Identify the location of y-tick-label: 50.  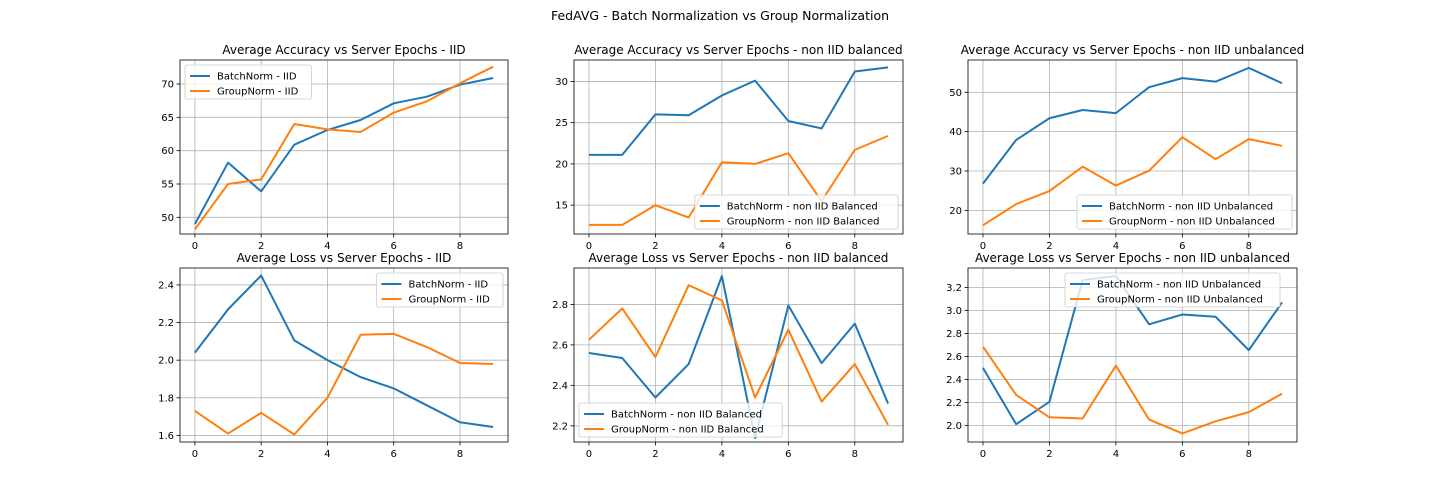
(955, 93).